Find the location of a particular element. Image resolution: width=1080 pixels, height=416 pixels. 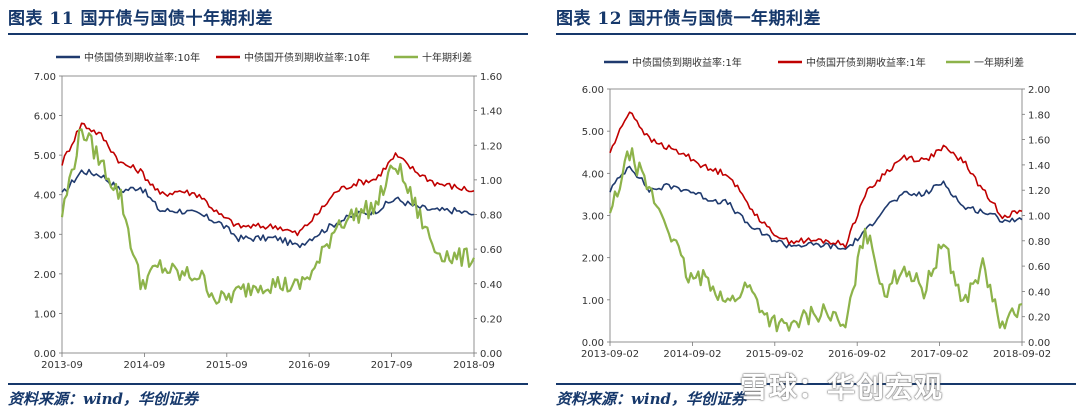

x-tick-label: 2016-09-02 is located at coordinates (857, 354).